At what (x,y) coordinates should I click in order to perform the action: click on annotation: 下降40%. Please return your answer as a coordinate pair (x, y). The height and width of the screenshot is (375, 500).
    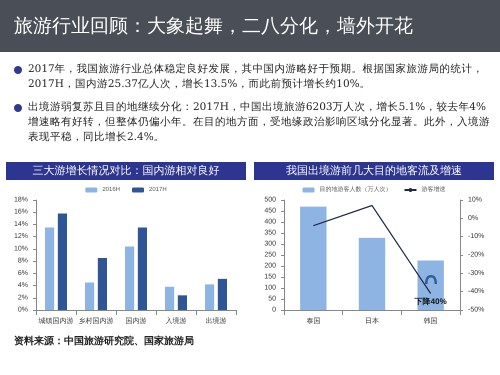
    Looking at the image, I should click on (430, 301).